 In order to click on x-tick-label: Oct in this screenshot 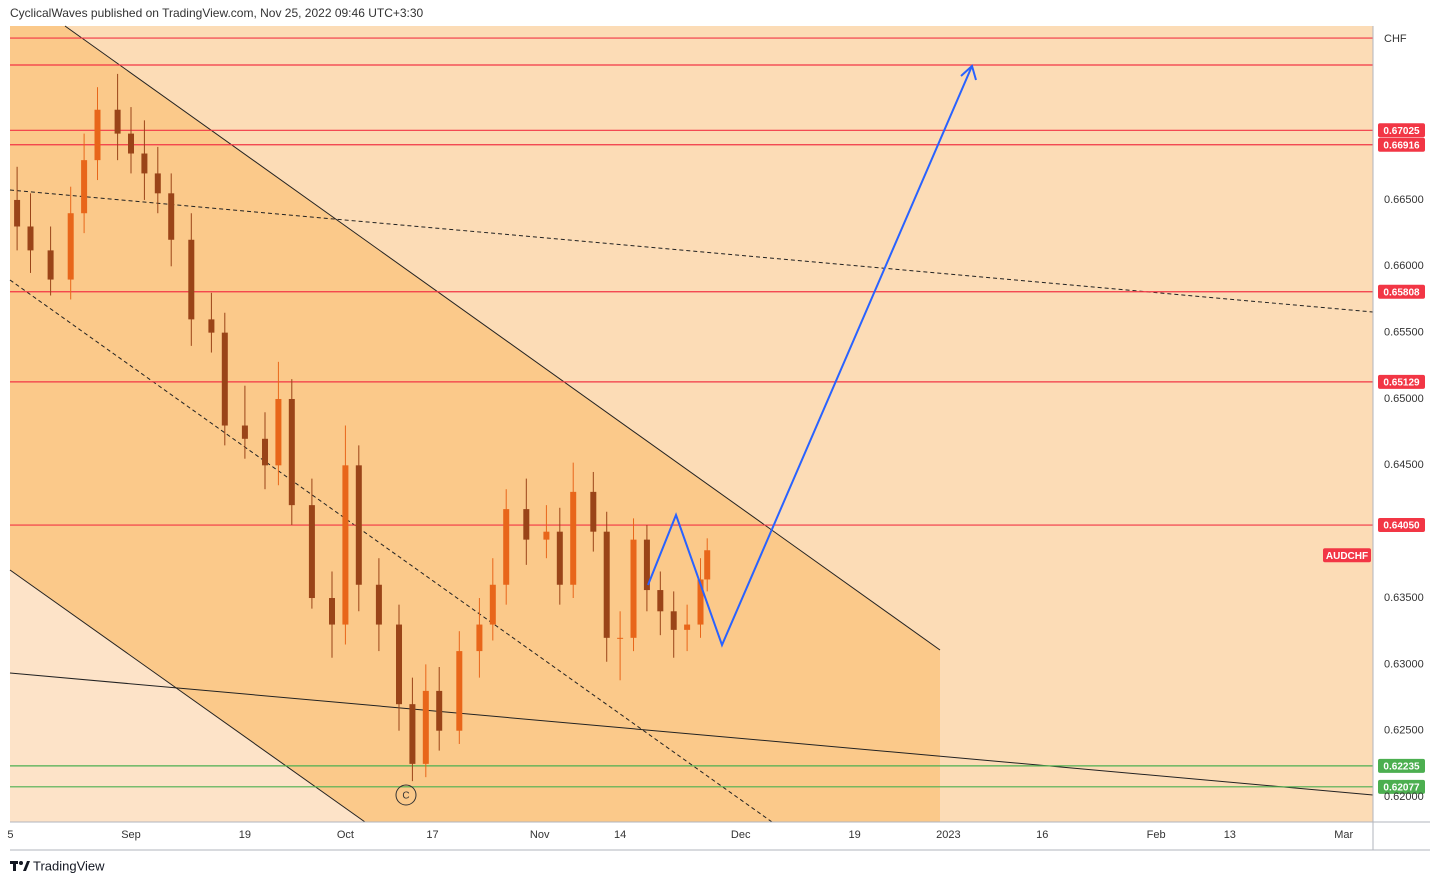, I will do `click(345, 835)`.